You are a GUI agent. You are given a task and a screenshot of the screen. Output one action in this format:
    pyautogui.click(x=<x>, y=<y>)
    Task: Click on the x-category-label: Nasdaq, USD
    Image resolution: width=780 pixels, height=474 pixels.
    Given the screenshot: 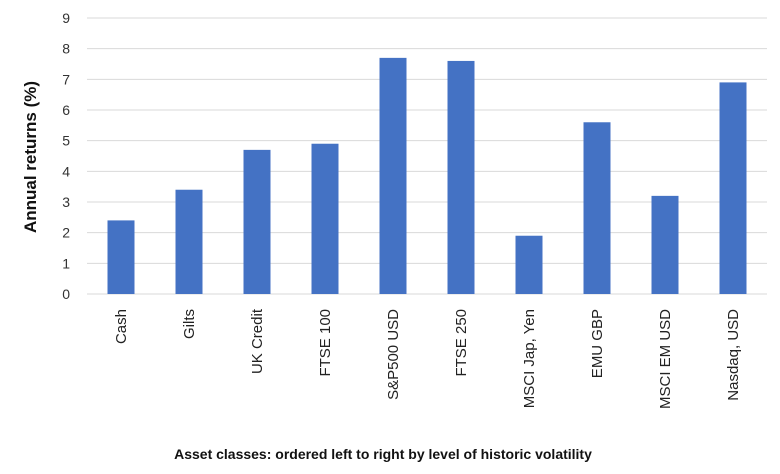 What is the action you would take?
    pyautogui.click(x=733, y=355)
    